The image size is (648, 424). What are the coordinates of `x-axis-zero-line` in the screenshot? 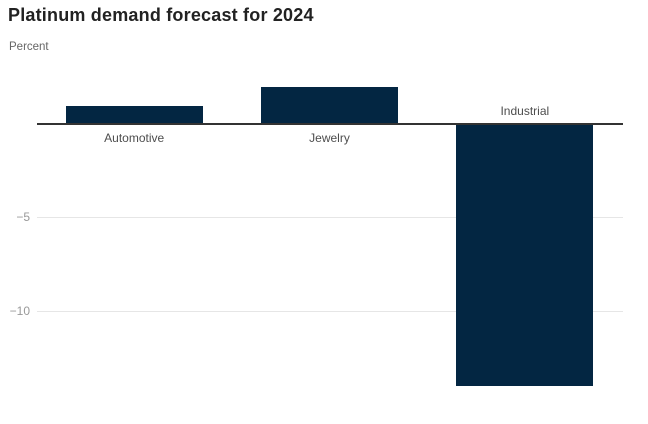 It's located at (329, 124).